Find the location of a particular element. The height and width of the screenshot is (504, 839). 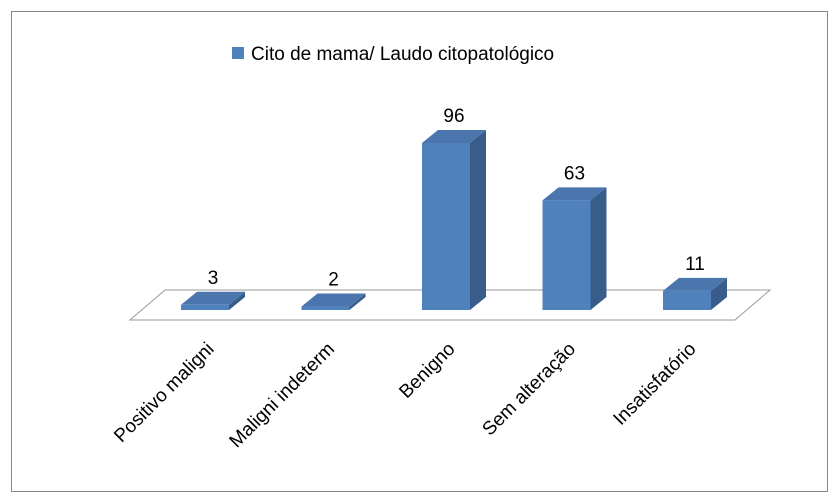

legend-label: Cito de mama/ Laudo citopatológico is located at coordinates (402, 54).